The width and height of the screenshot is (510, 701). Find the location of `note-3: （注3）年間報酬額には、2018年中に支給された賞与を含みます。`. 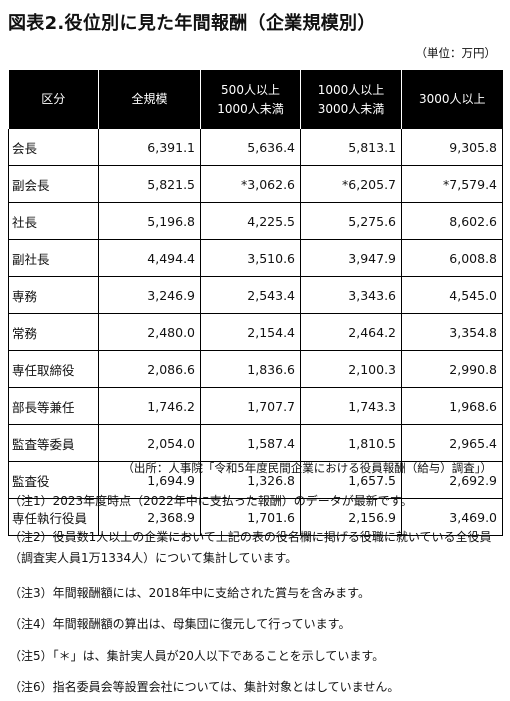

note-3: （注3）年間報酬額には、2018年中に支給された賞与を含みます。 is located at coordinates (189, 593).